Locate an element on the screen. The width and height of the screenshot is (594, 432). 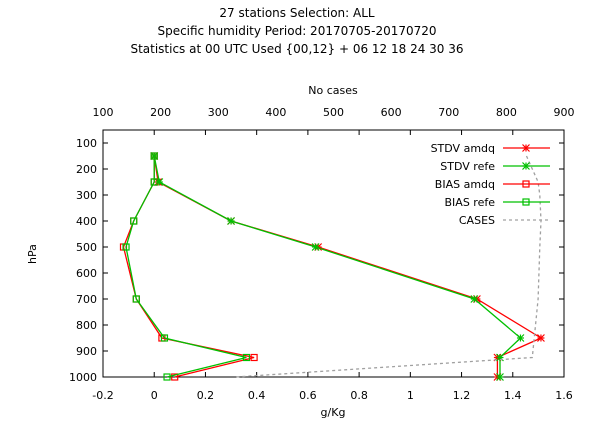
y-tick-label: 700 is located at coordinates (86, 299).